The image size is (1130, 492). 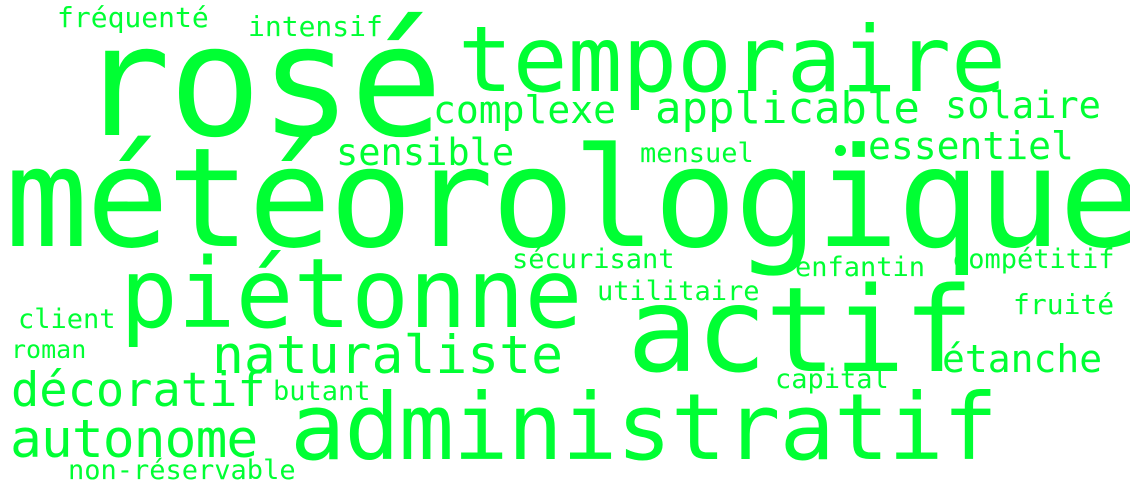 I want to click on word-administratif: administratif, so click(x=643, y=428).